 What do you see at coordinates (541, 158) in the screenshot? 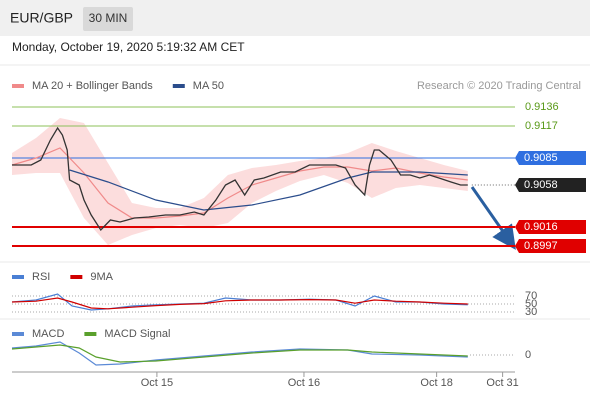
I see `level-label: 0.9085` at bounding box center [541, 158].